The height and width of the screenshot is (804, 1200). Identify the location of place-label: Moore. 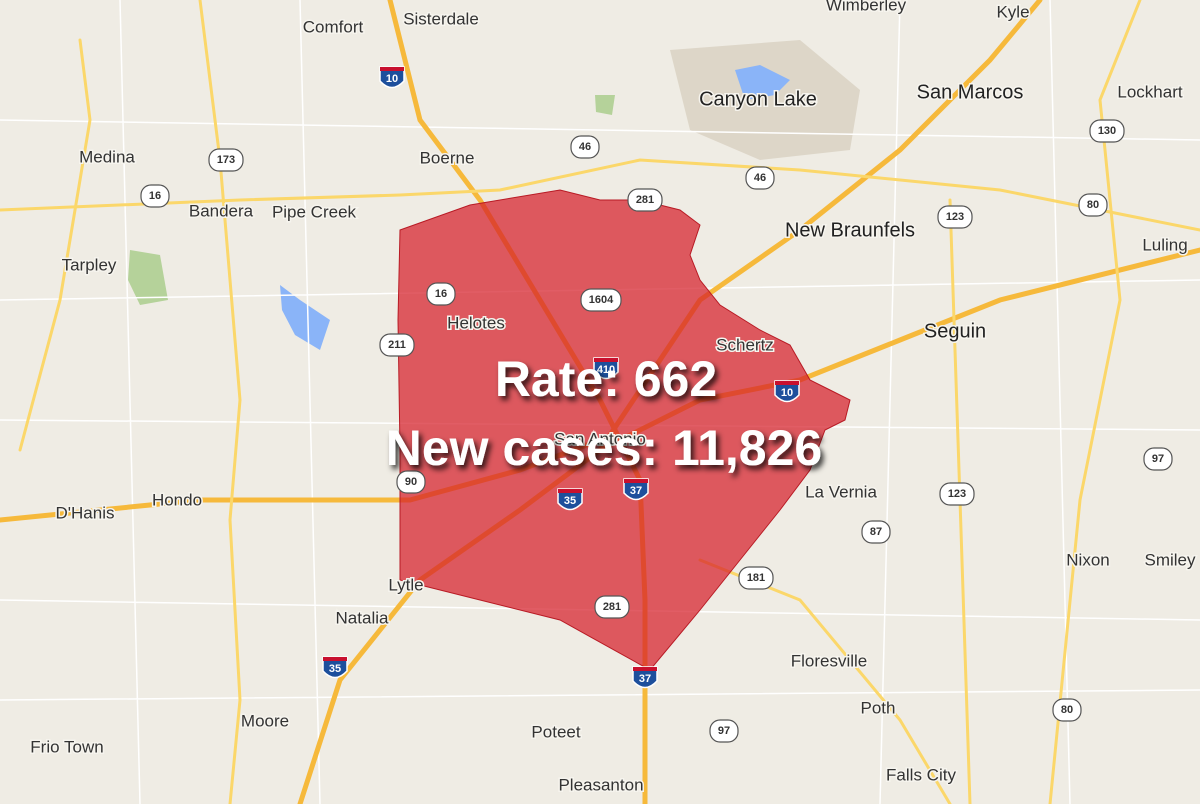
(265, 720).